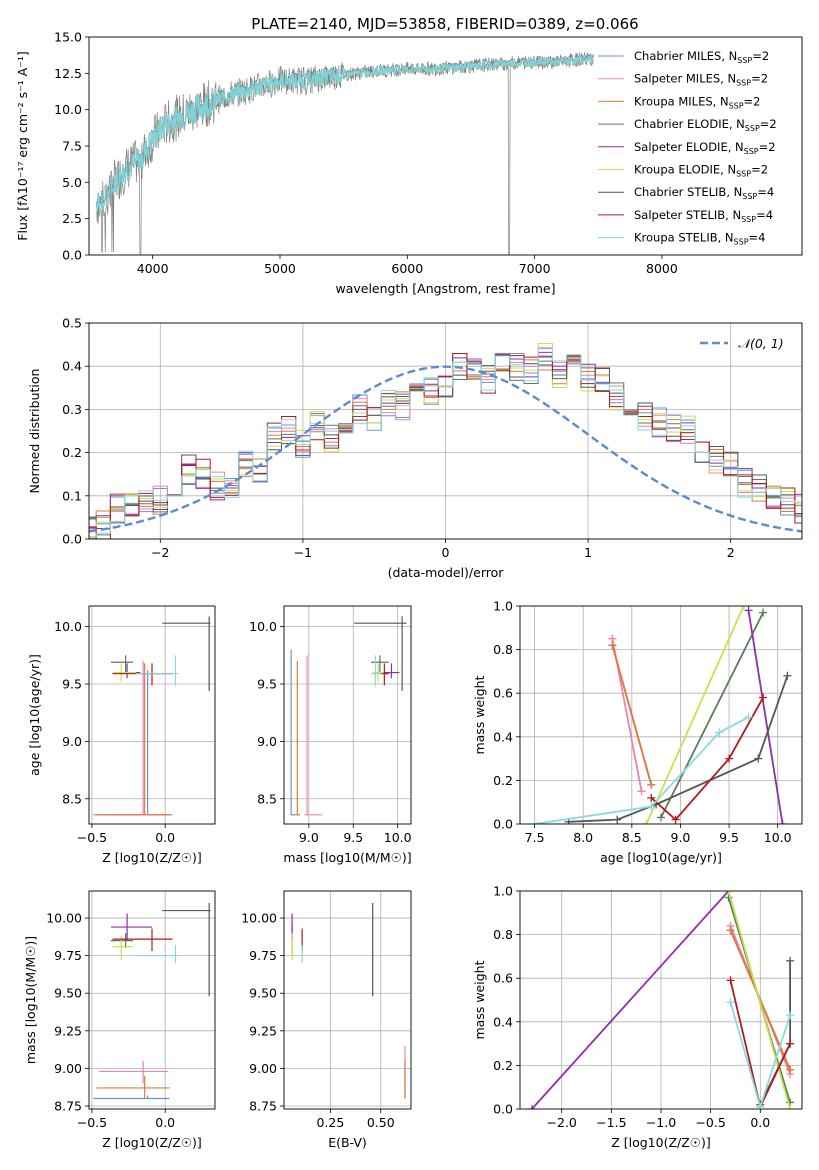  What do you see at coordinates (503, 978) in the screenshot?
I see `y-tick-label: 0.6` at bounding box center [503, 978].